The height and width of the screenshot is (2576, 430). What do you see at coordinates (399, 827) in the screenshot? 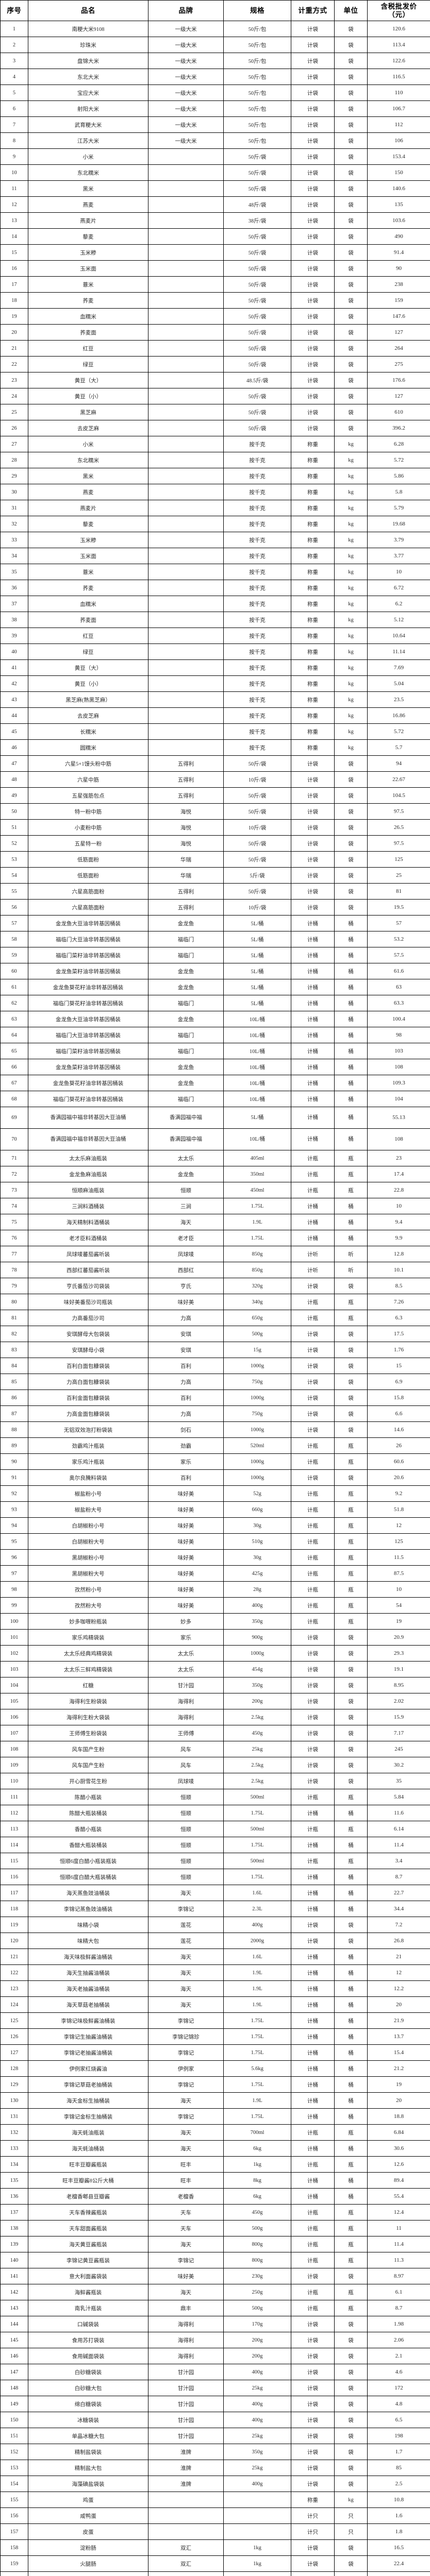
I see `row-price: 26.5` at bounding box center [399, 827].